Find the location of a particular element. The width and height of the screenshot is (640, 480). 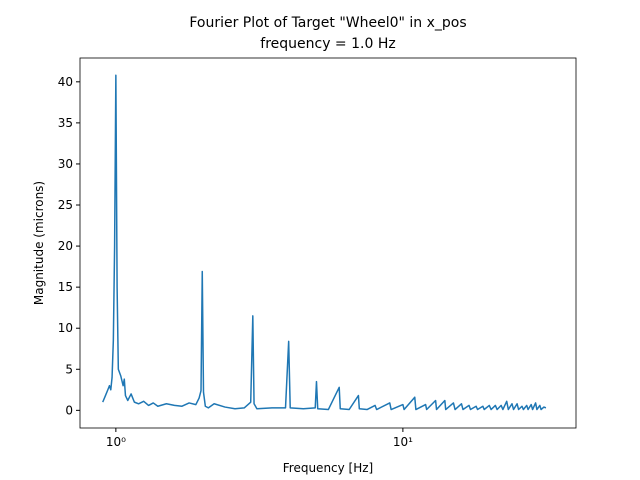

chart-subtitle: frequency = 1.0 Hz is located at coordinates (327, 44).